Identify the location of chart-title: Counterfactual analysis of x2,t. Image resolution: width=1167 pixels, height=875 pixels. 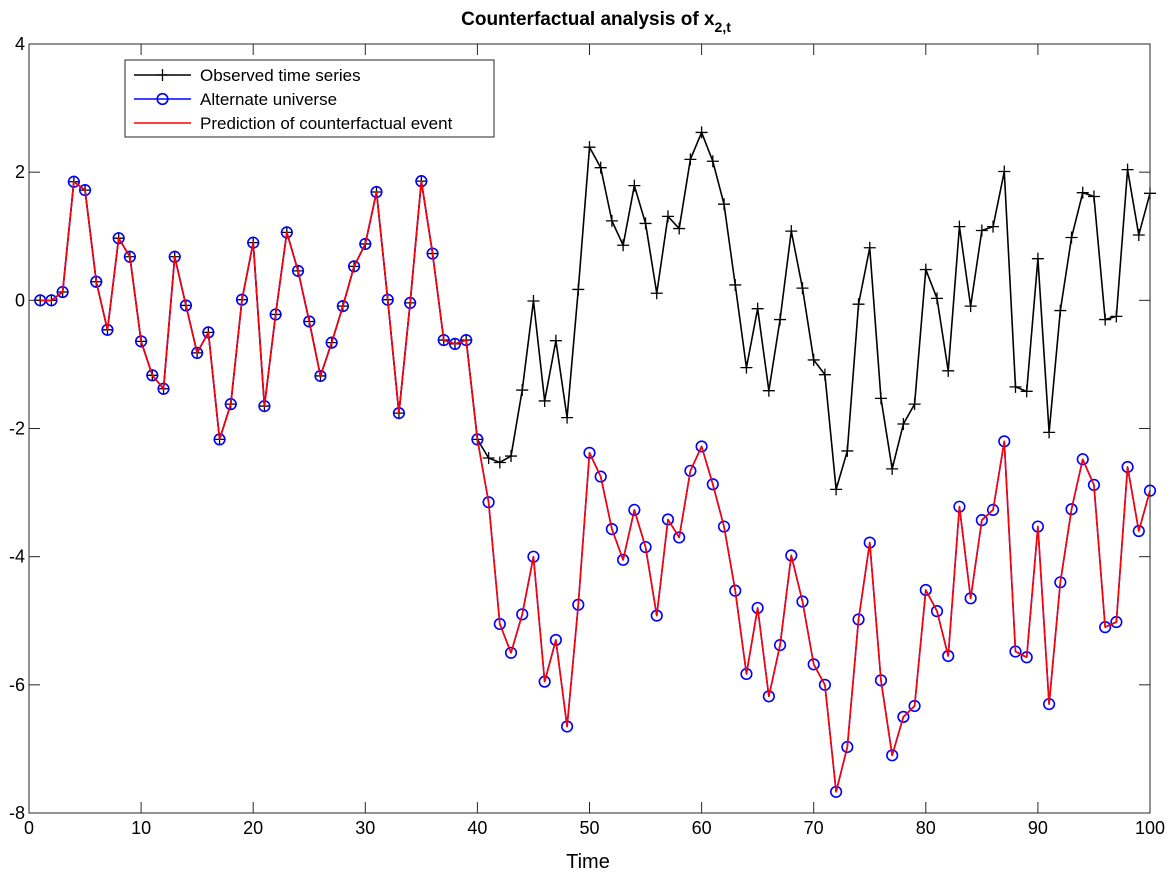
(596, 22).